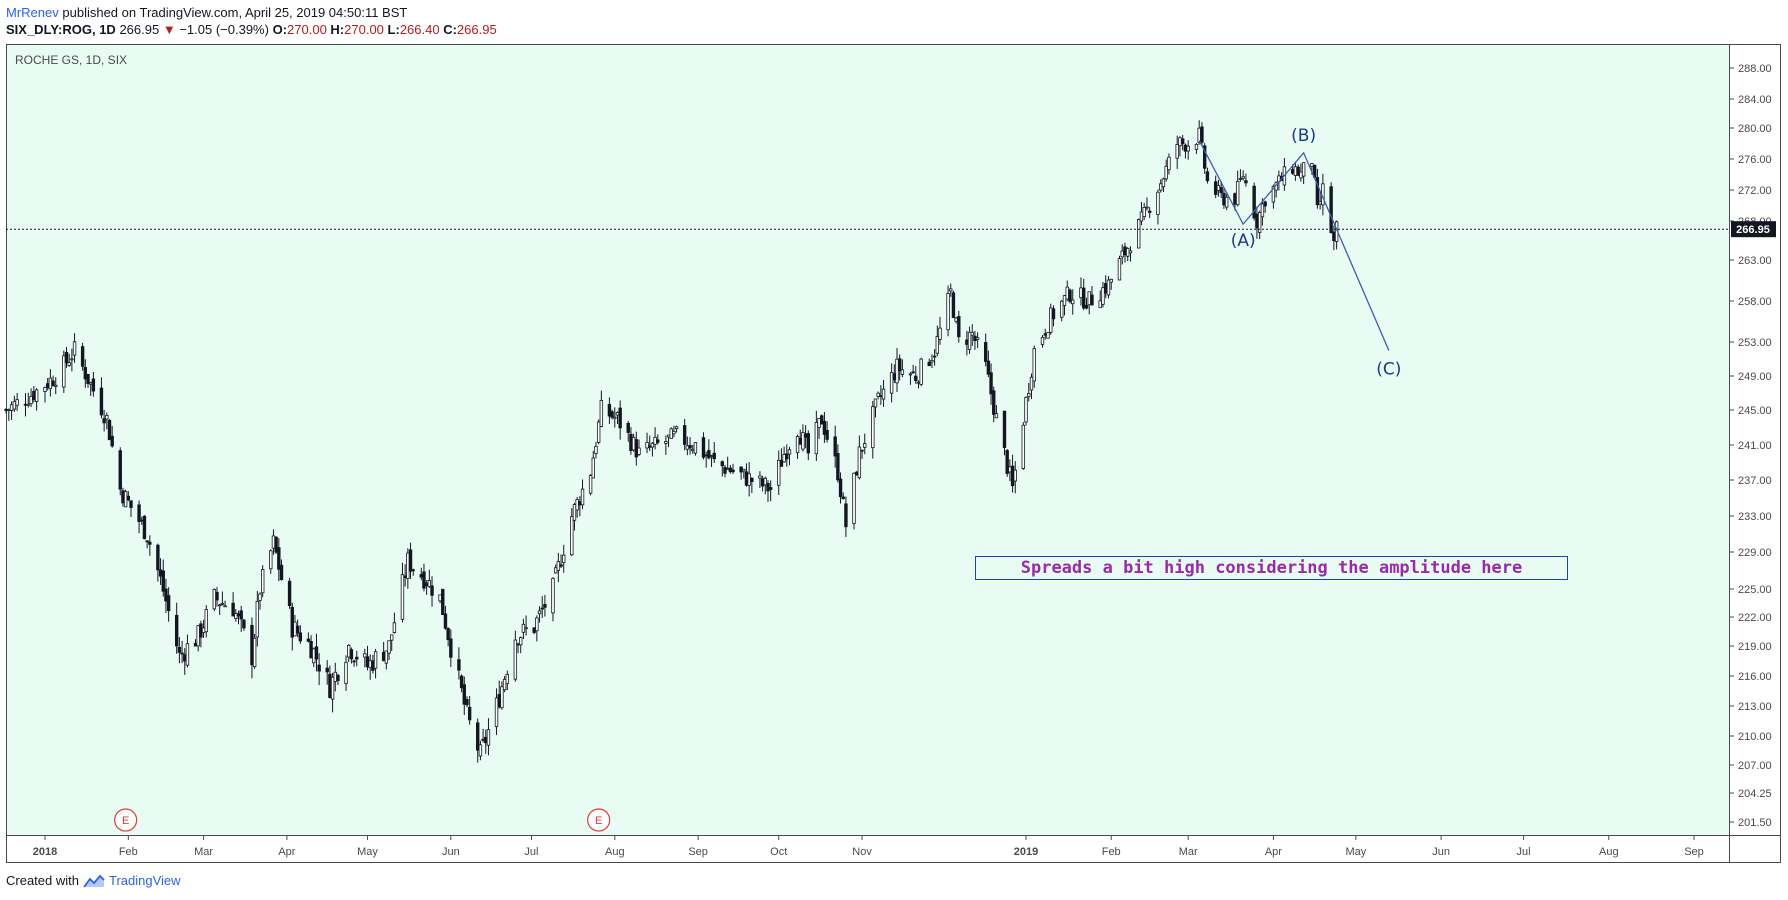  Describe the element at coordinates (1755, 618) in the screenshot. I see `y-tick-label: 222.00` at that location.